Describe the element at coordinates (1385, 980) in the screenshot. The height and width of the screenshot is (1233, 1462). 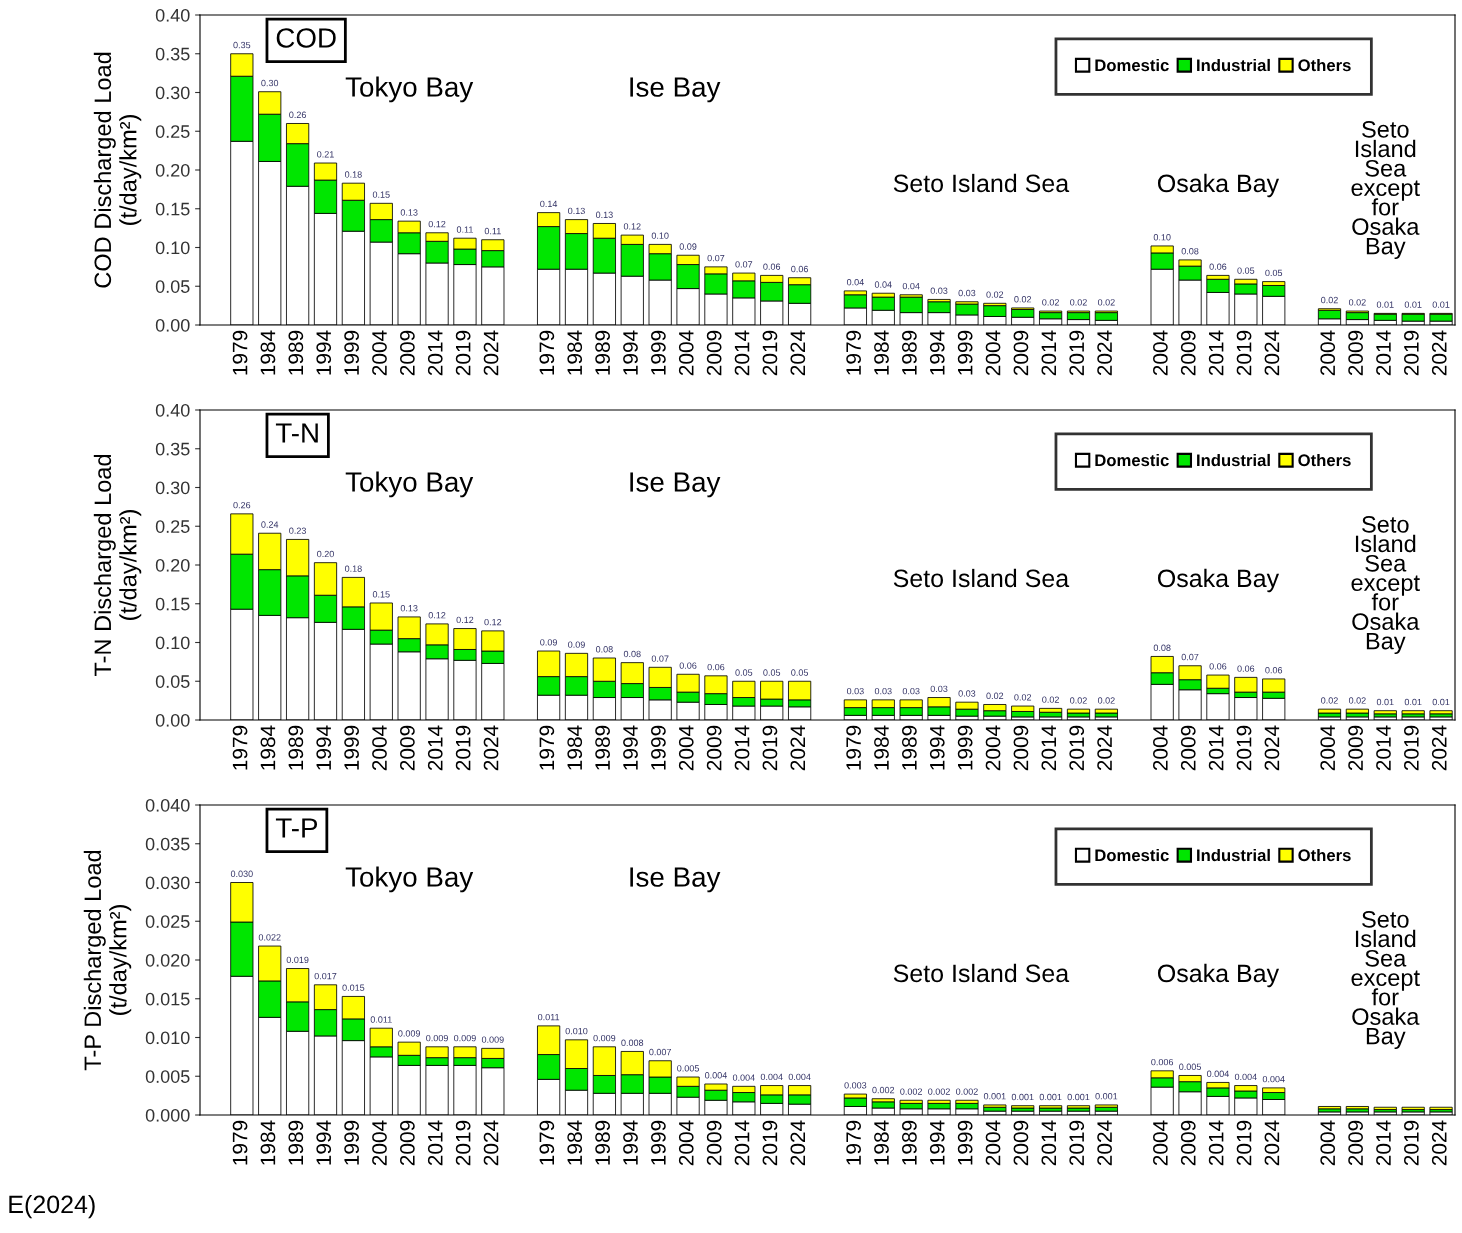
I see `annotation: Seto Island Sea except for Osaka Bay` at that location.